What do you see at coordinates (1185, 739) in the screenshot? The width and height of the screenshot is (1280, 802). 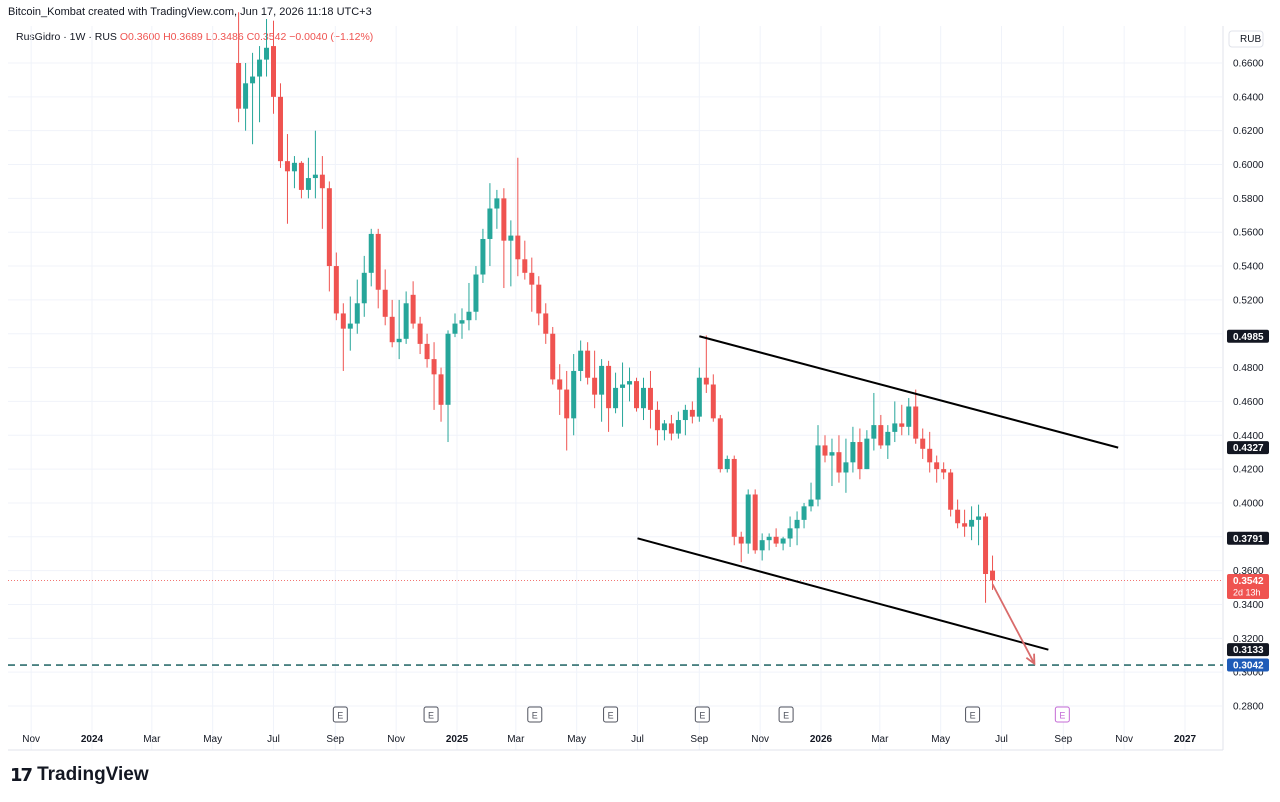 I see `time-tick-label: 2027` at bounding box center [1185, 739].